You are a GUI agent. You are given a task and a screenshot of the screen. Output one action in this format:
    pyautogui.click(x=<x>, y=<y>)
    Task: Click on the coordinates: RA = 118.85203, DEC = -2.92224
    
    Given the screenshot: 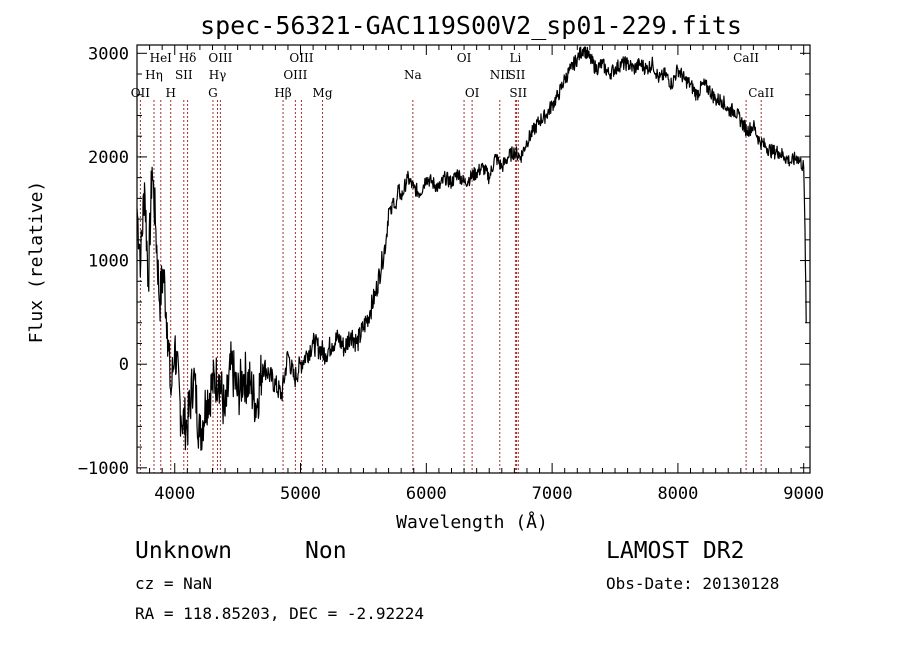 What is the action you would take?
    pyautogui.click(x=279, y=613)
    